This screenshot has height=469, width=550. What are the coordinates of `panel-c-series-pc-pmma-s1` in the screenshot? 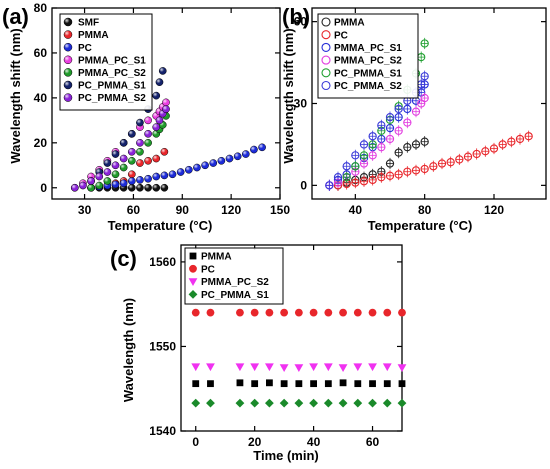 It's located at (299, 403).